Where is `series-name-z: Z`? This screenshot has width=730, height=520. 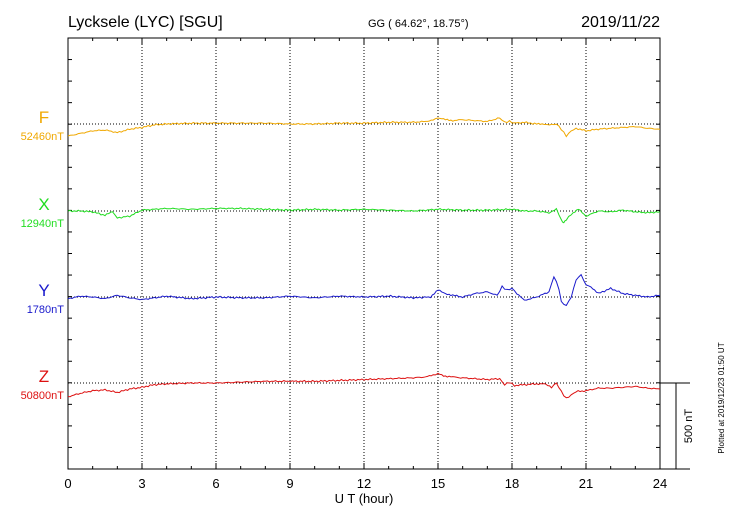
series-name-z: Z is located at coordinates (44, 376).